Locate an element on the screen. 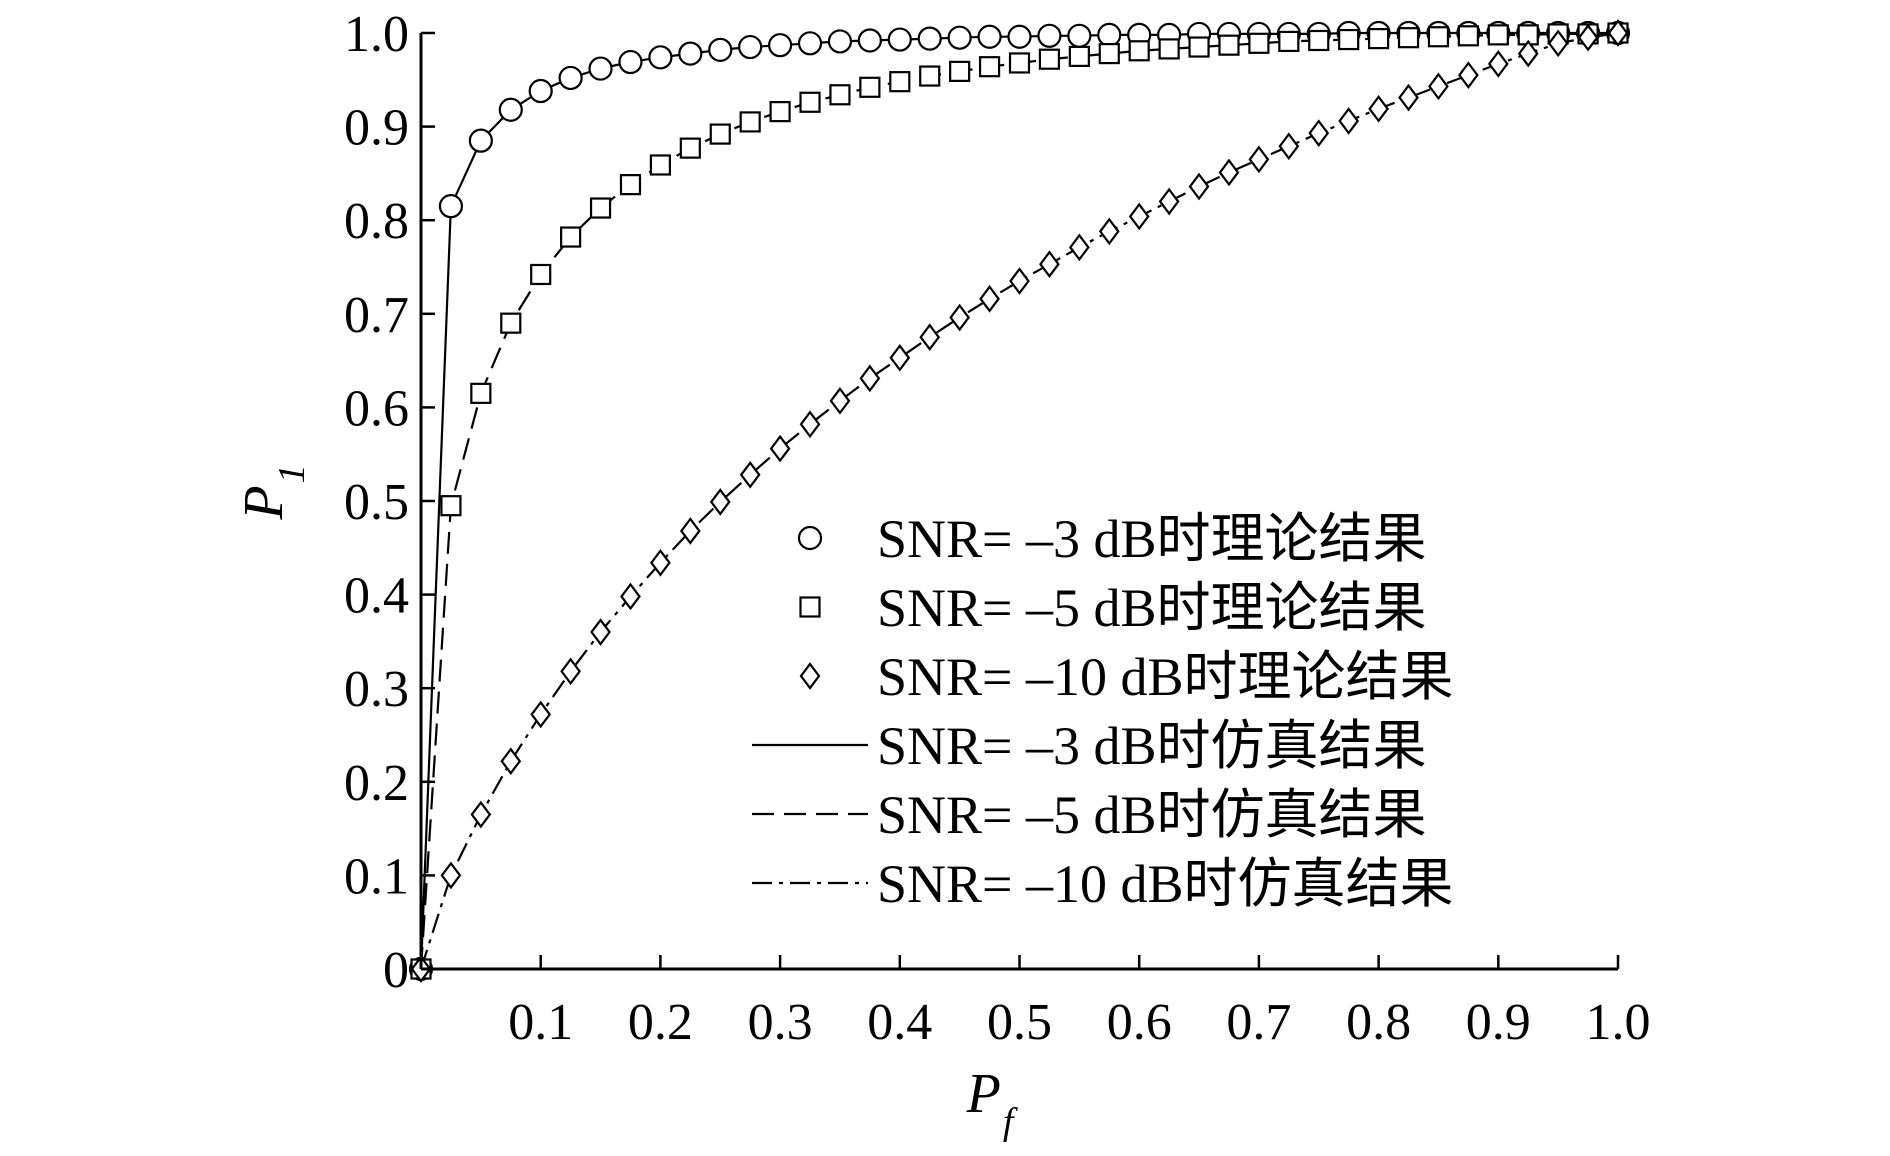 The width and height of the screenshot is (1890, 1156). x-axis-title: Pf is located at coordinates (992, 1103).